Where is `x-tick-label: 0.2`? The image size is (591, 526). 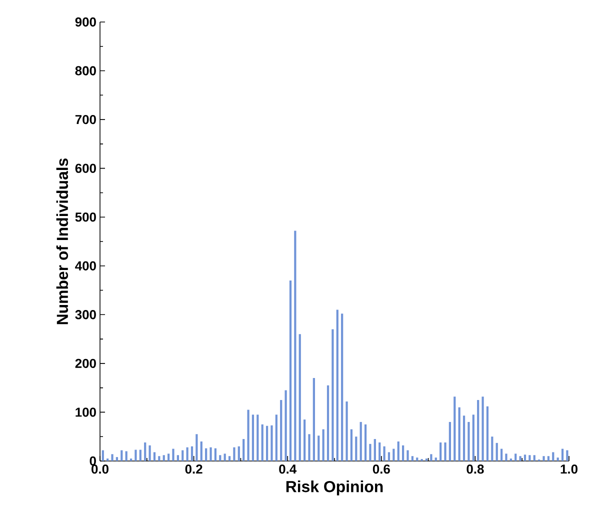 x-tick-label: 0.2 is located at coordinates (193, 469).